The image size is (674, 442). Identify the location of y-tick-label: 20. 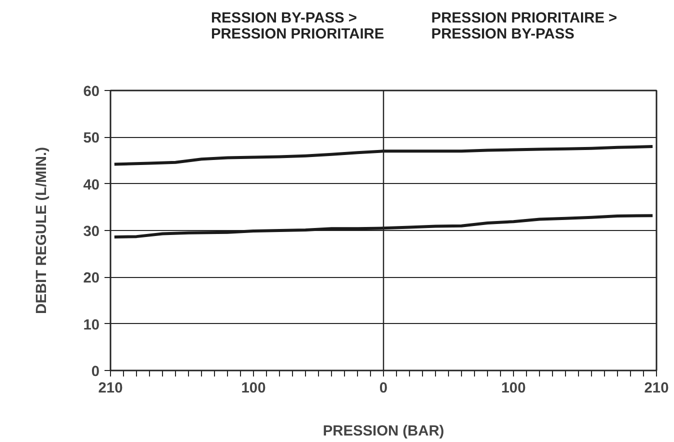
(91, 278).